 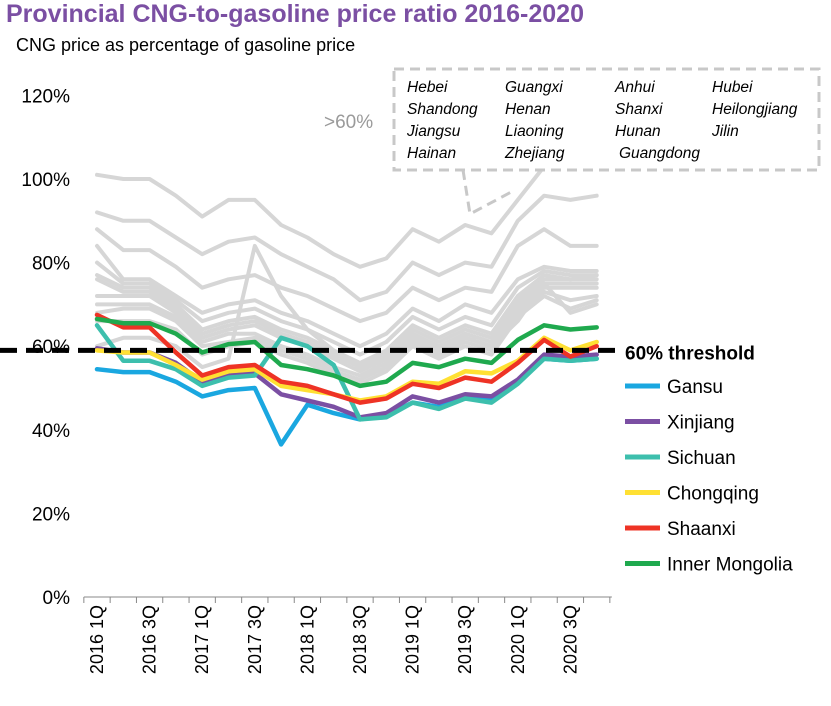 What do you see at coordinates (348, 122) in the screenshot?
I see `above-60-label: >60%` at bounding box center [348, 122].